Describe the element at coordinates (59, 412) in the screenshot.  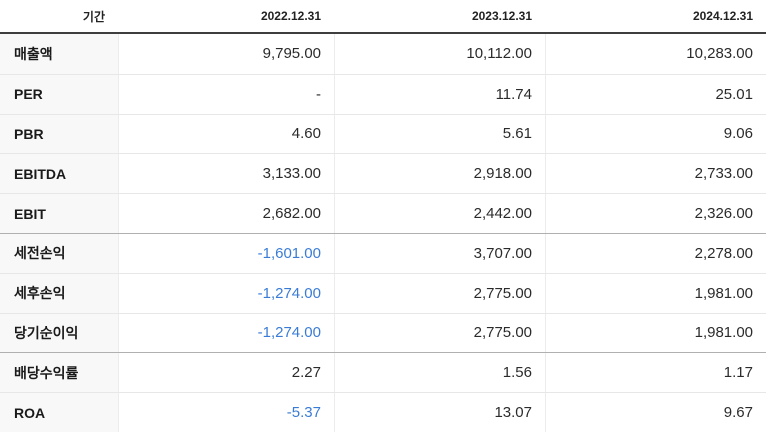
I see `row-label: ROA` at that location.